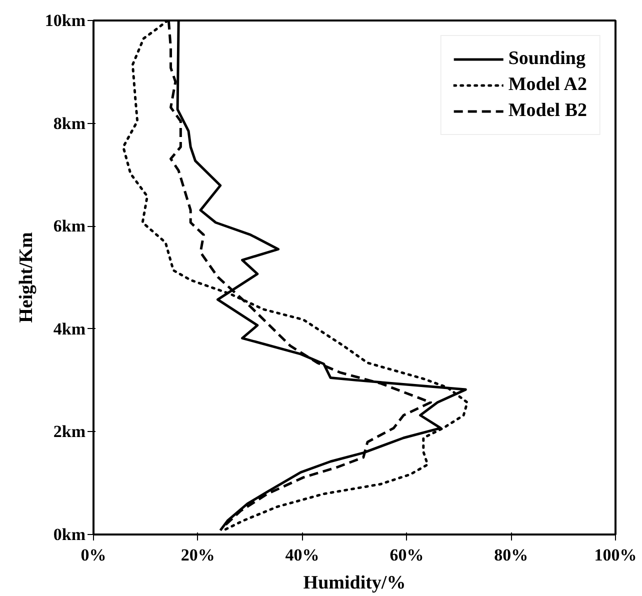 The image size is (642, 596). I want to click on legend-label: Model A2, so click(547, 85).